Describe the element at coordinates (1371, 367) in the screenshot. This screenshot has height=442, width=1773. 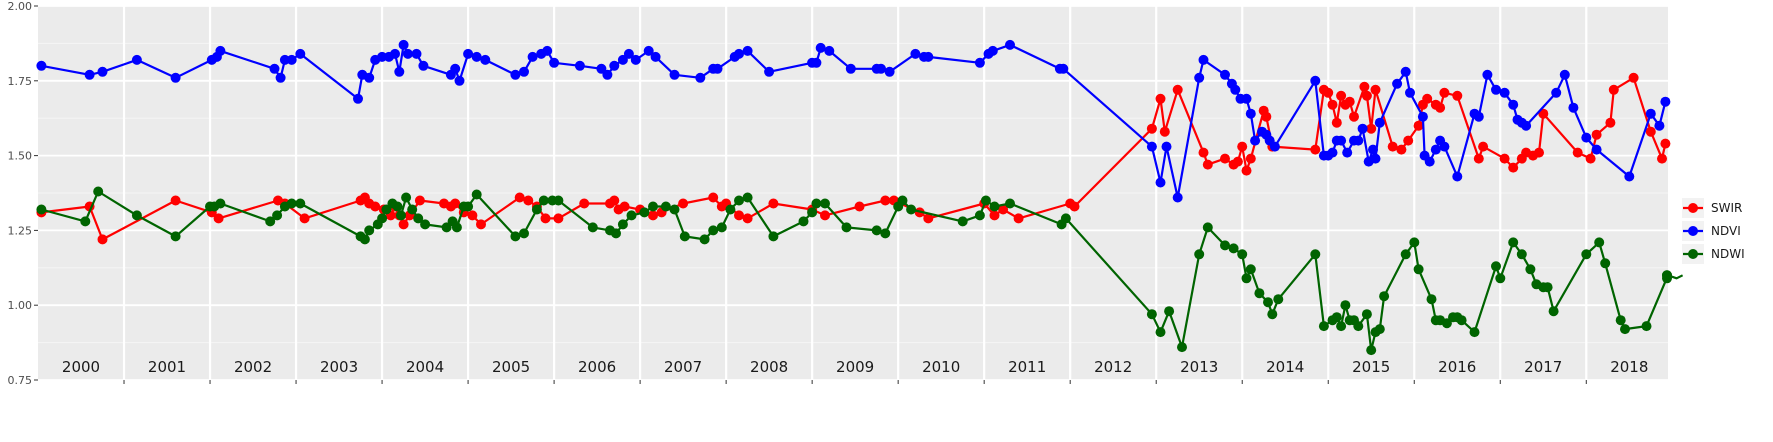
I see `year-label: 2015` at that location.